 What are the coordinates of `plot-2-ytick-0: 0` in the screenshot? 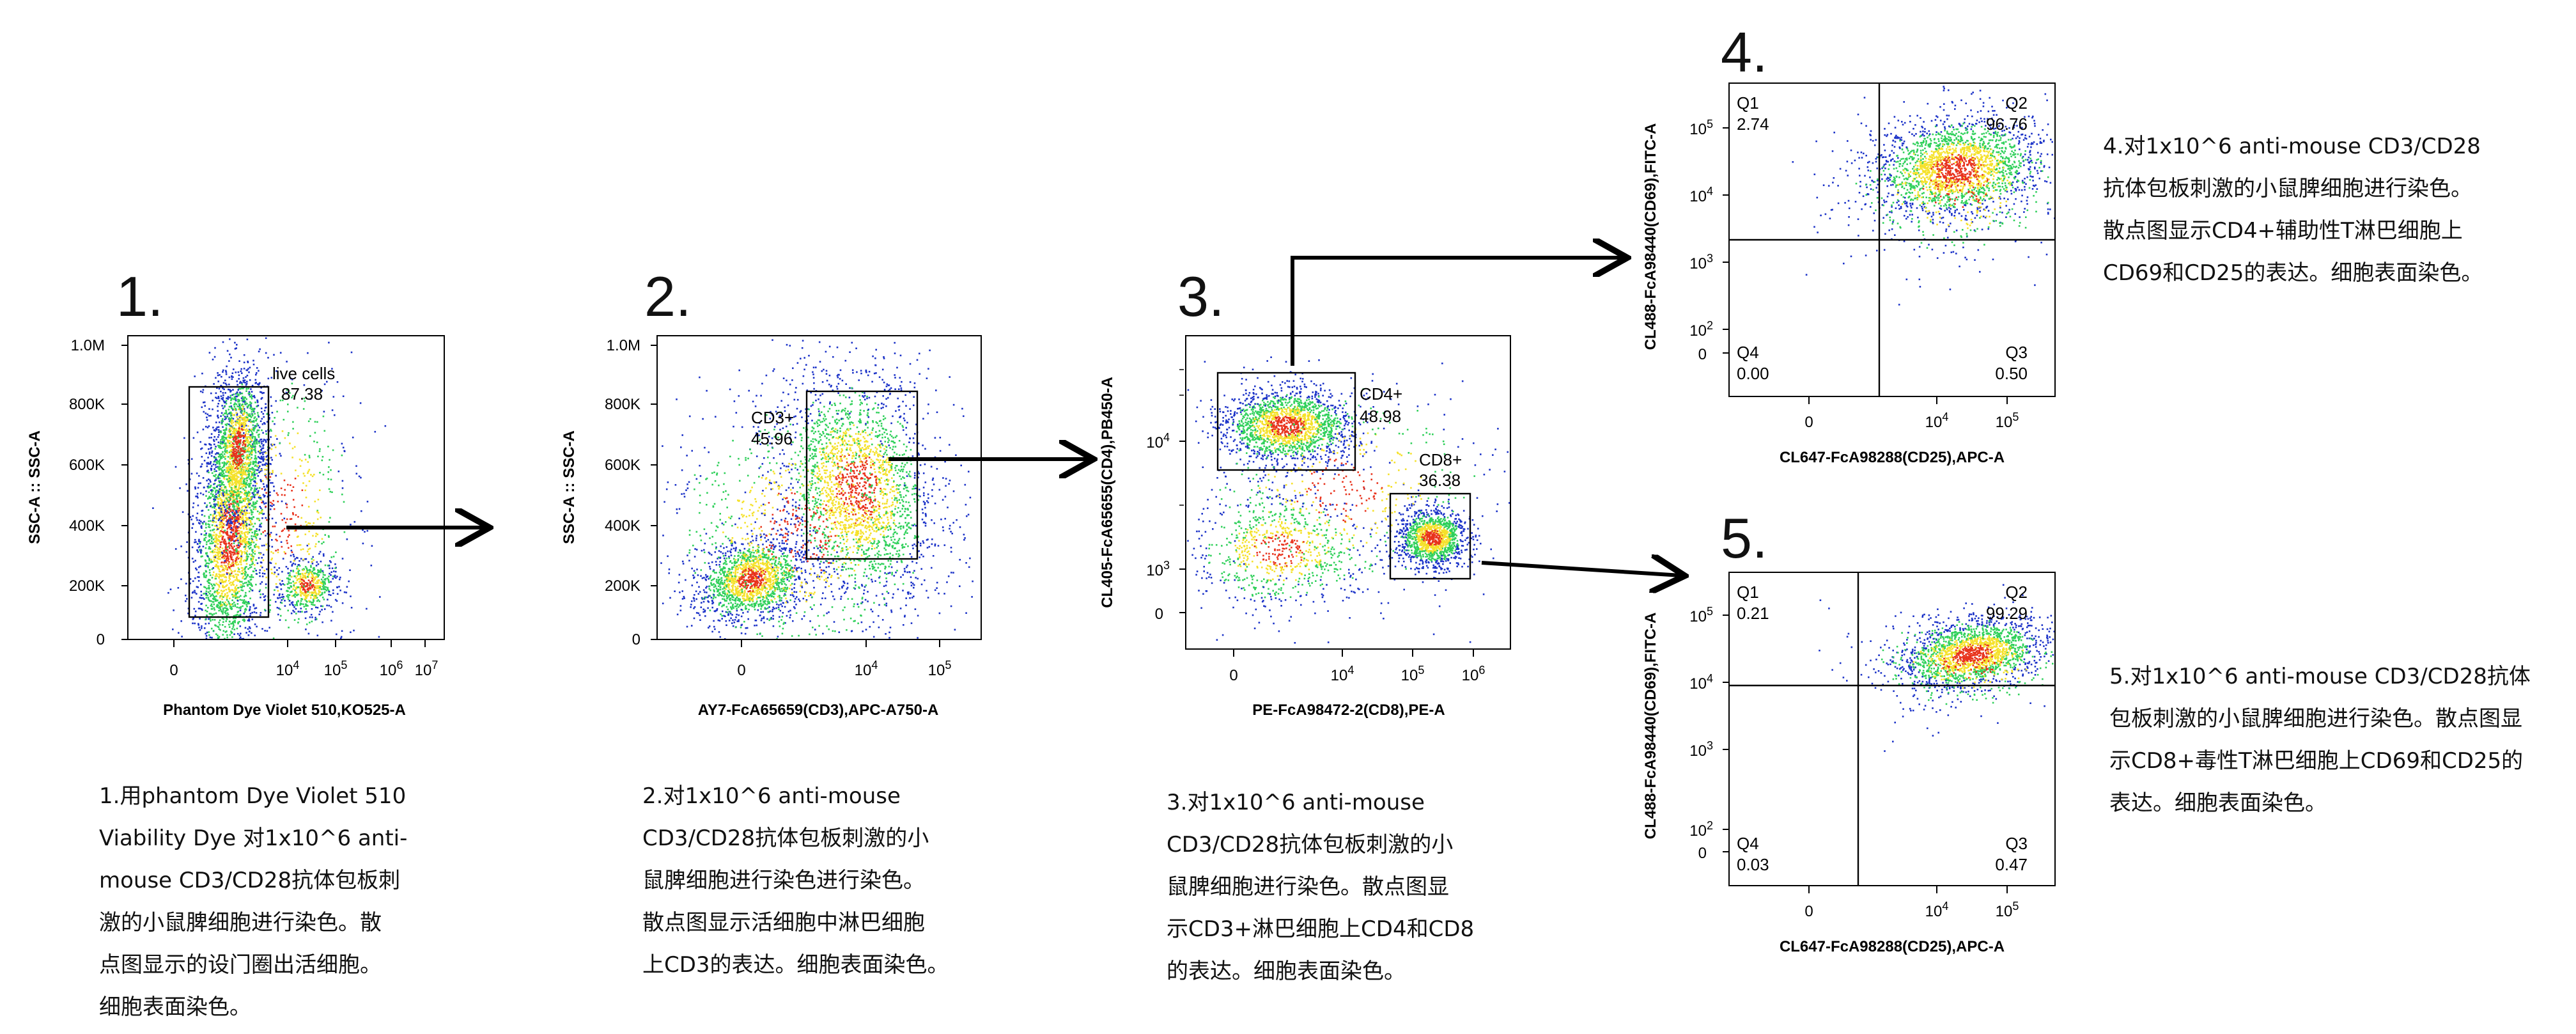 It's located at (636, 639).